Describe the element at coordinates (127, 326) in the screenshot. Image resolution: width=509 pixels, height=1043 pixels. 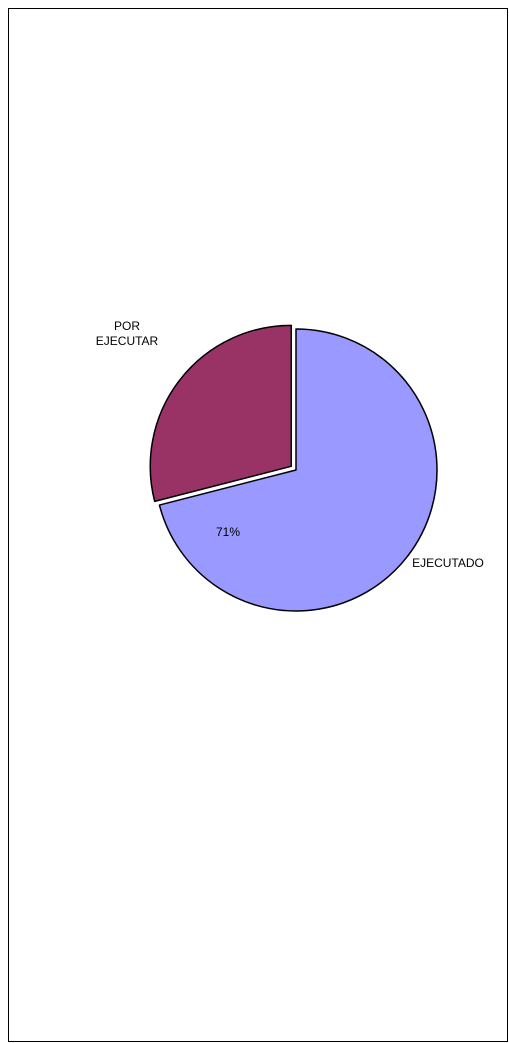
I see `slice-label-por-ejecutar-line1: POR` at that location.